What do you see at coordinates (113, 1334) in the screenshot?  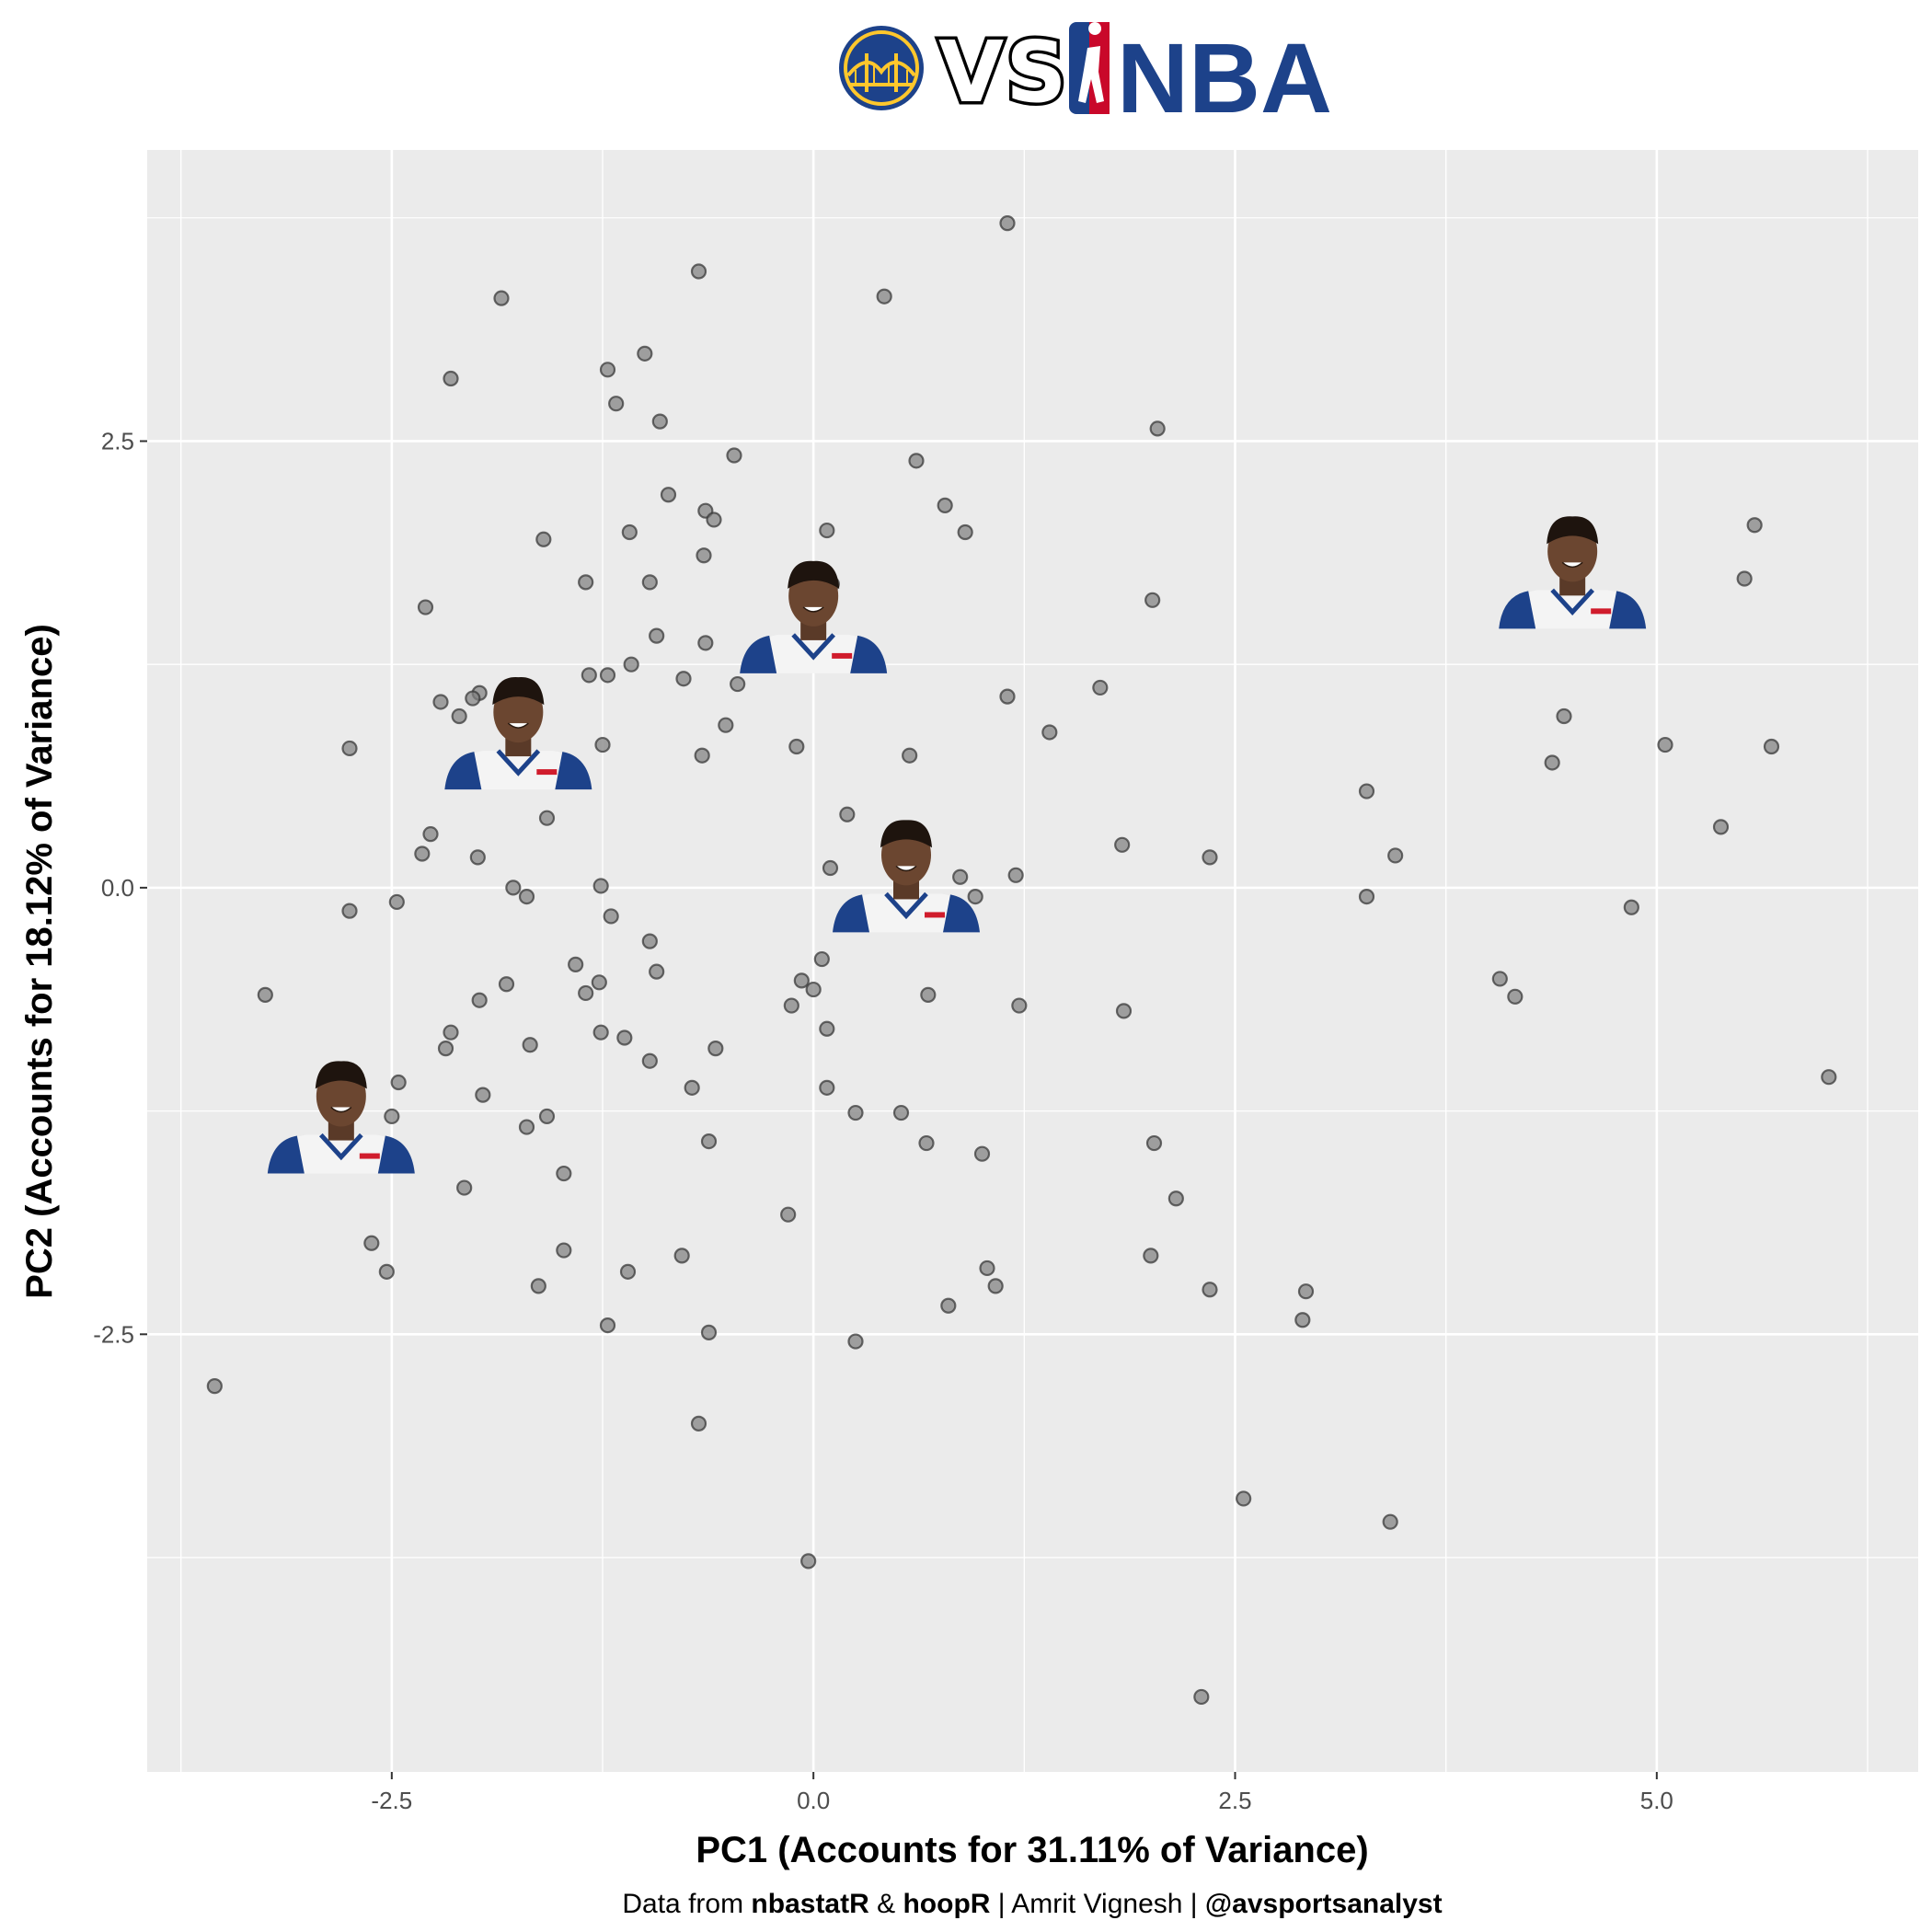 I see `y-tick-label: -2.5` at bounding box center [113, 1334].